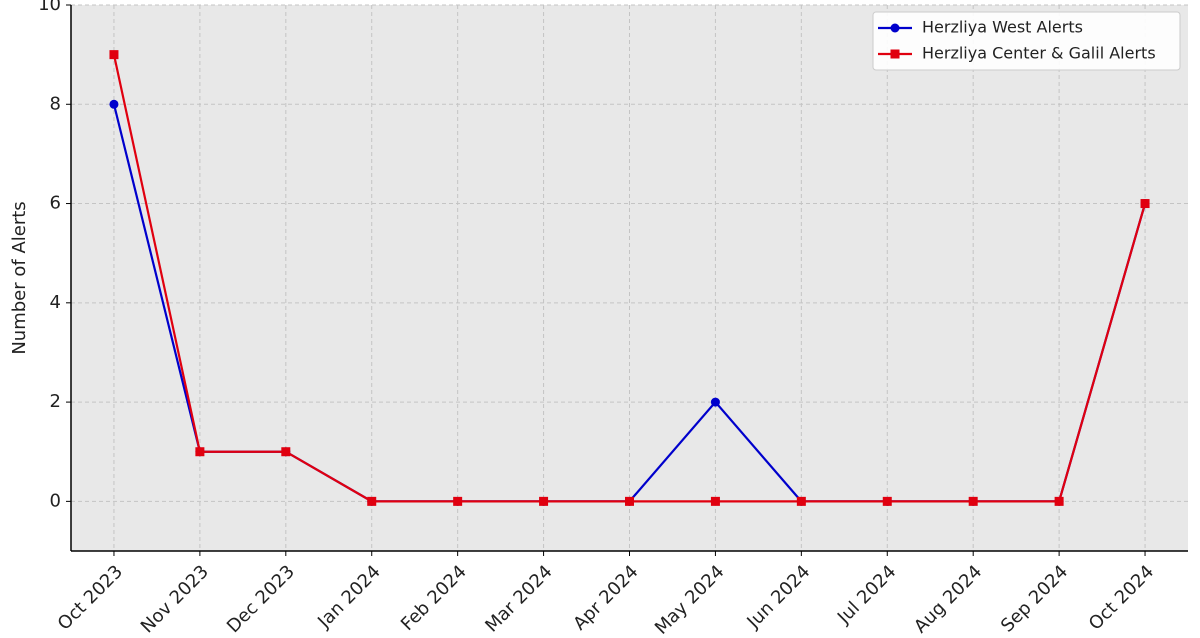 The image size is (1200, 638). Describe the element at coordinates (55, 500) in the screenshot. I see `y-tick-label: 0` at that location.